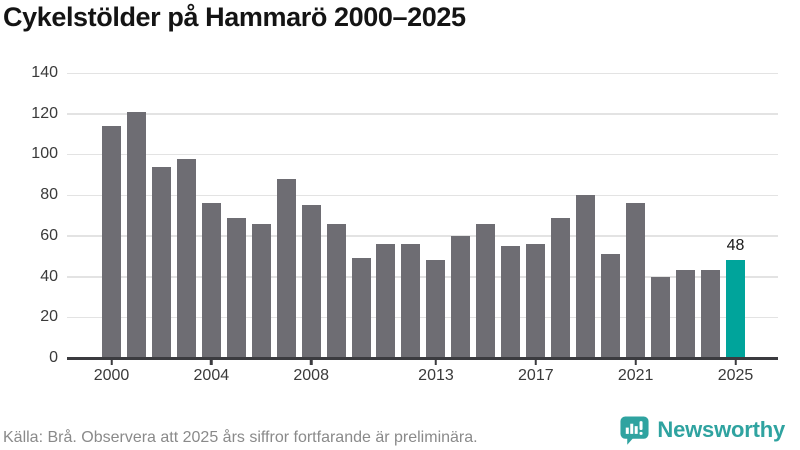 This screenshot has width=800, height=450. I want to click on bar-2019, so click(586, 276).